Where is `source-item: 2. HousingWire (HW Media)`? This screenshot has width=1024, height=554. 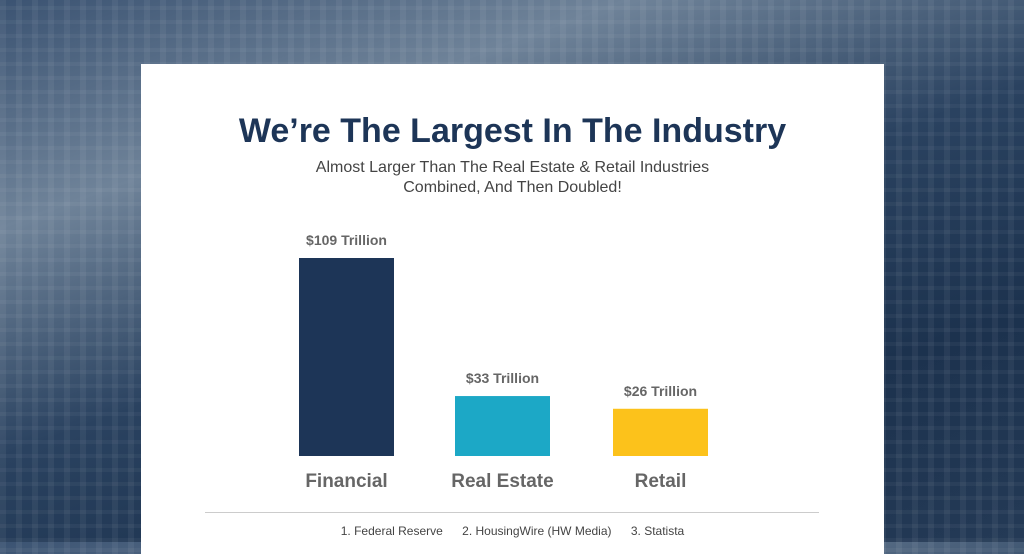 source-item: 2. HousingWire (HW Media) is located at coordinates (537, 531).